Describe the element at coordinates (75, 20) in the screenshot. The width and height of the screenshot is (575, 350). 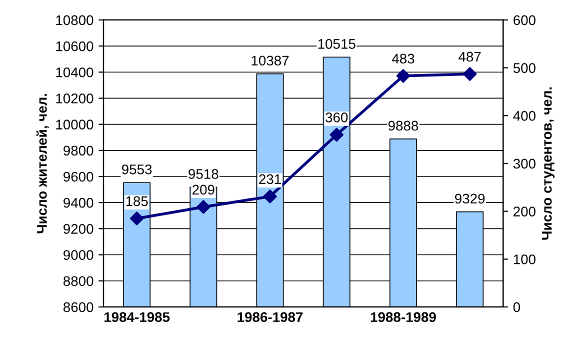
I see `y-tick-label: 10800` at that location.